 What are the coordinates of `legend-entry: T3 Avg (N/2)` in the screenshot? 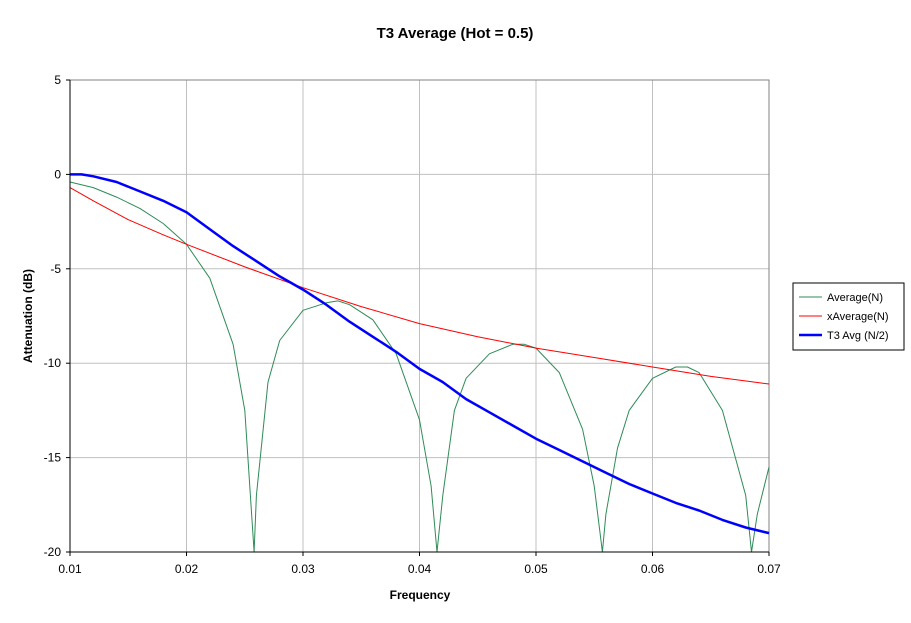 It's located at (858, 336).